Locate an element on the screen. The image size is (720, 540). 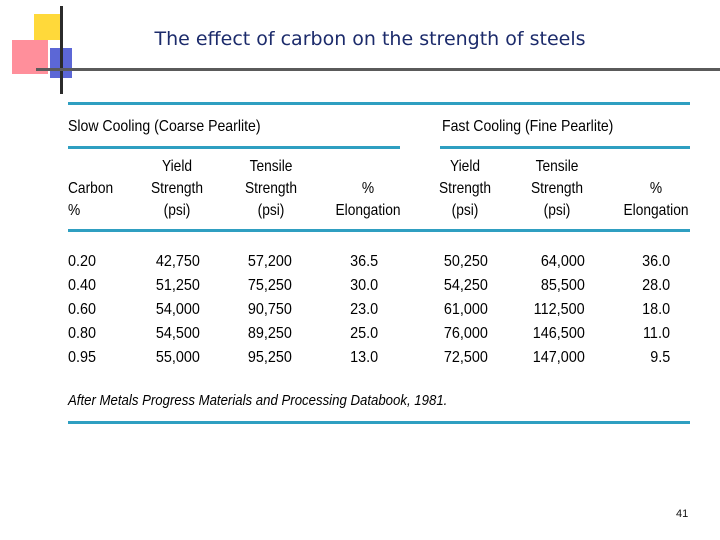
table-cell: 11.0 is located at coordinates (656, 333).